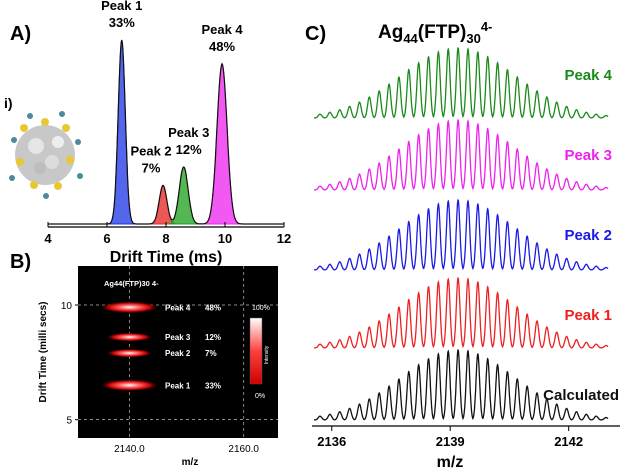  I want to click on heatmap-x-tick-label: 2160.0, so click(243, 449).